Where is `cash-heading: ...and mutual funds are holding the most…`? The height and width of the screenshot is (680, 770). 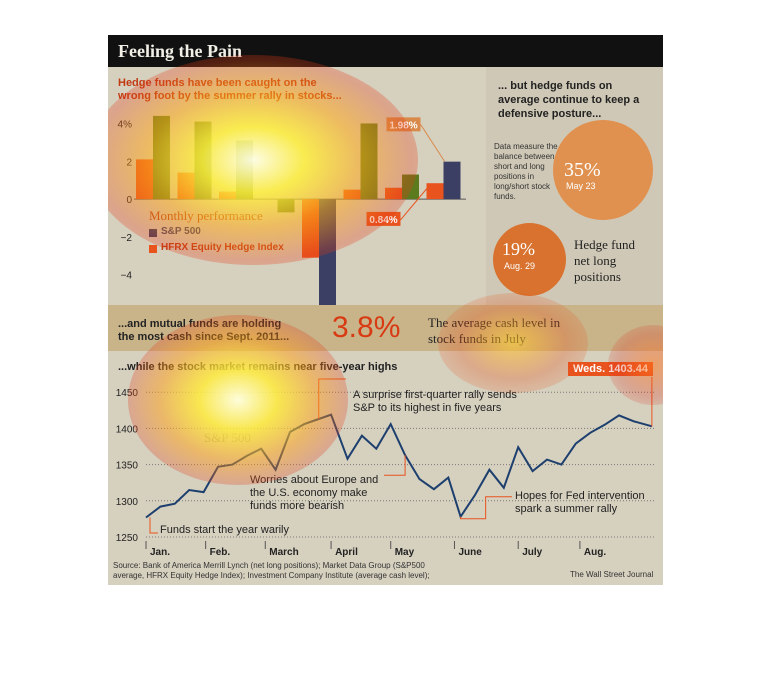
cash-heading: ...and mutual funds are holding the most… is located at coordinates (204, 330).